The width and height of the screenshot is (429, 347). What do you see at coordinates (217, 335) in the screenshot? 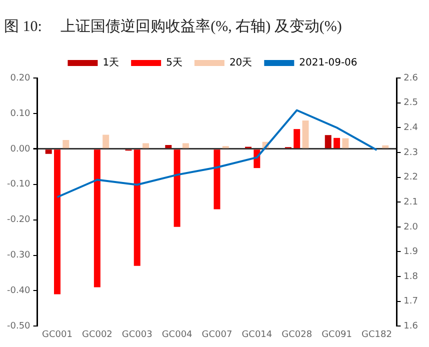
I see `x-tick-label: GC007` at bounding box center [217, 335].